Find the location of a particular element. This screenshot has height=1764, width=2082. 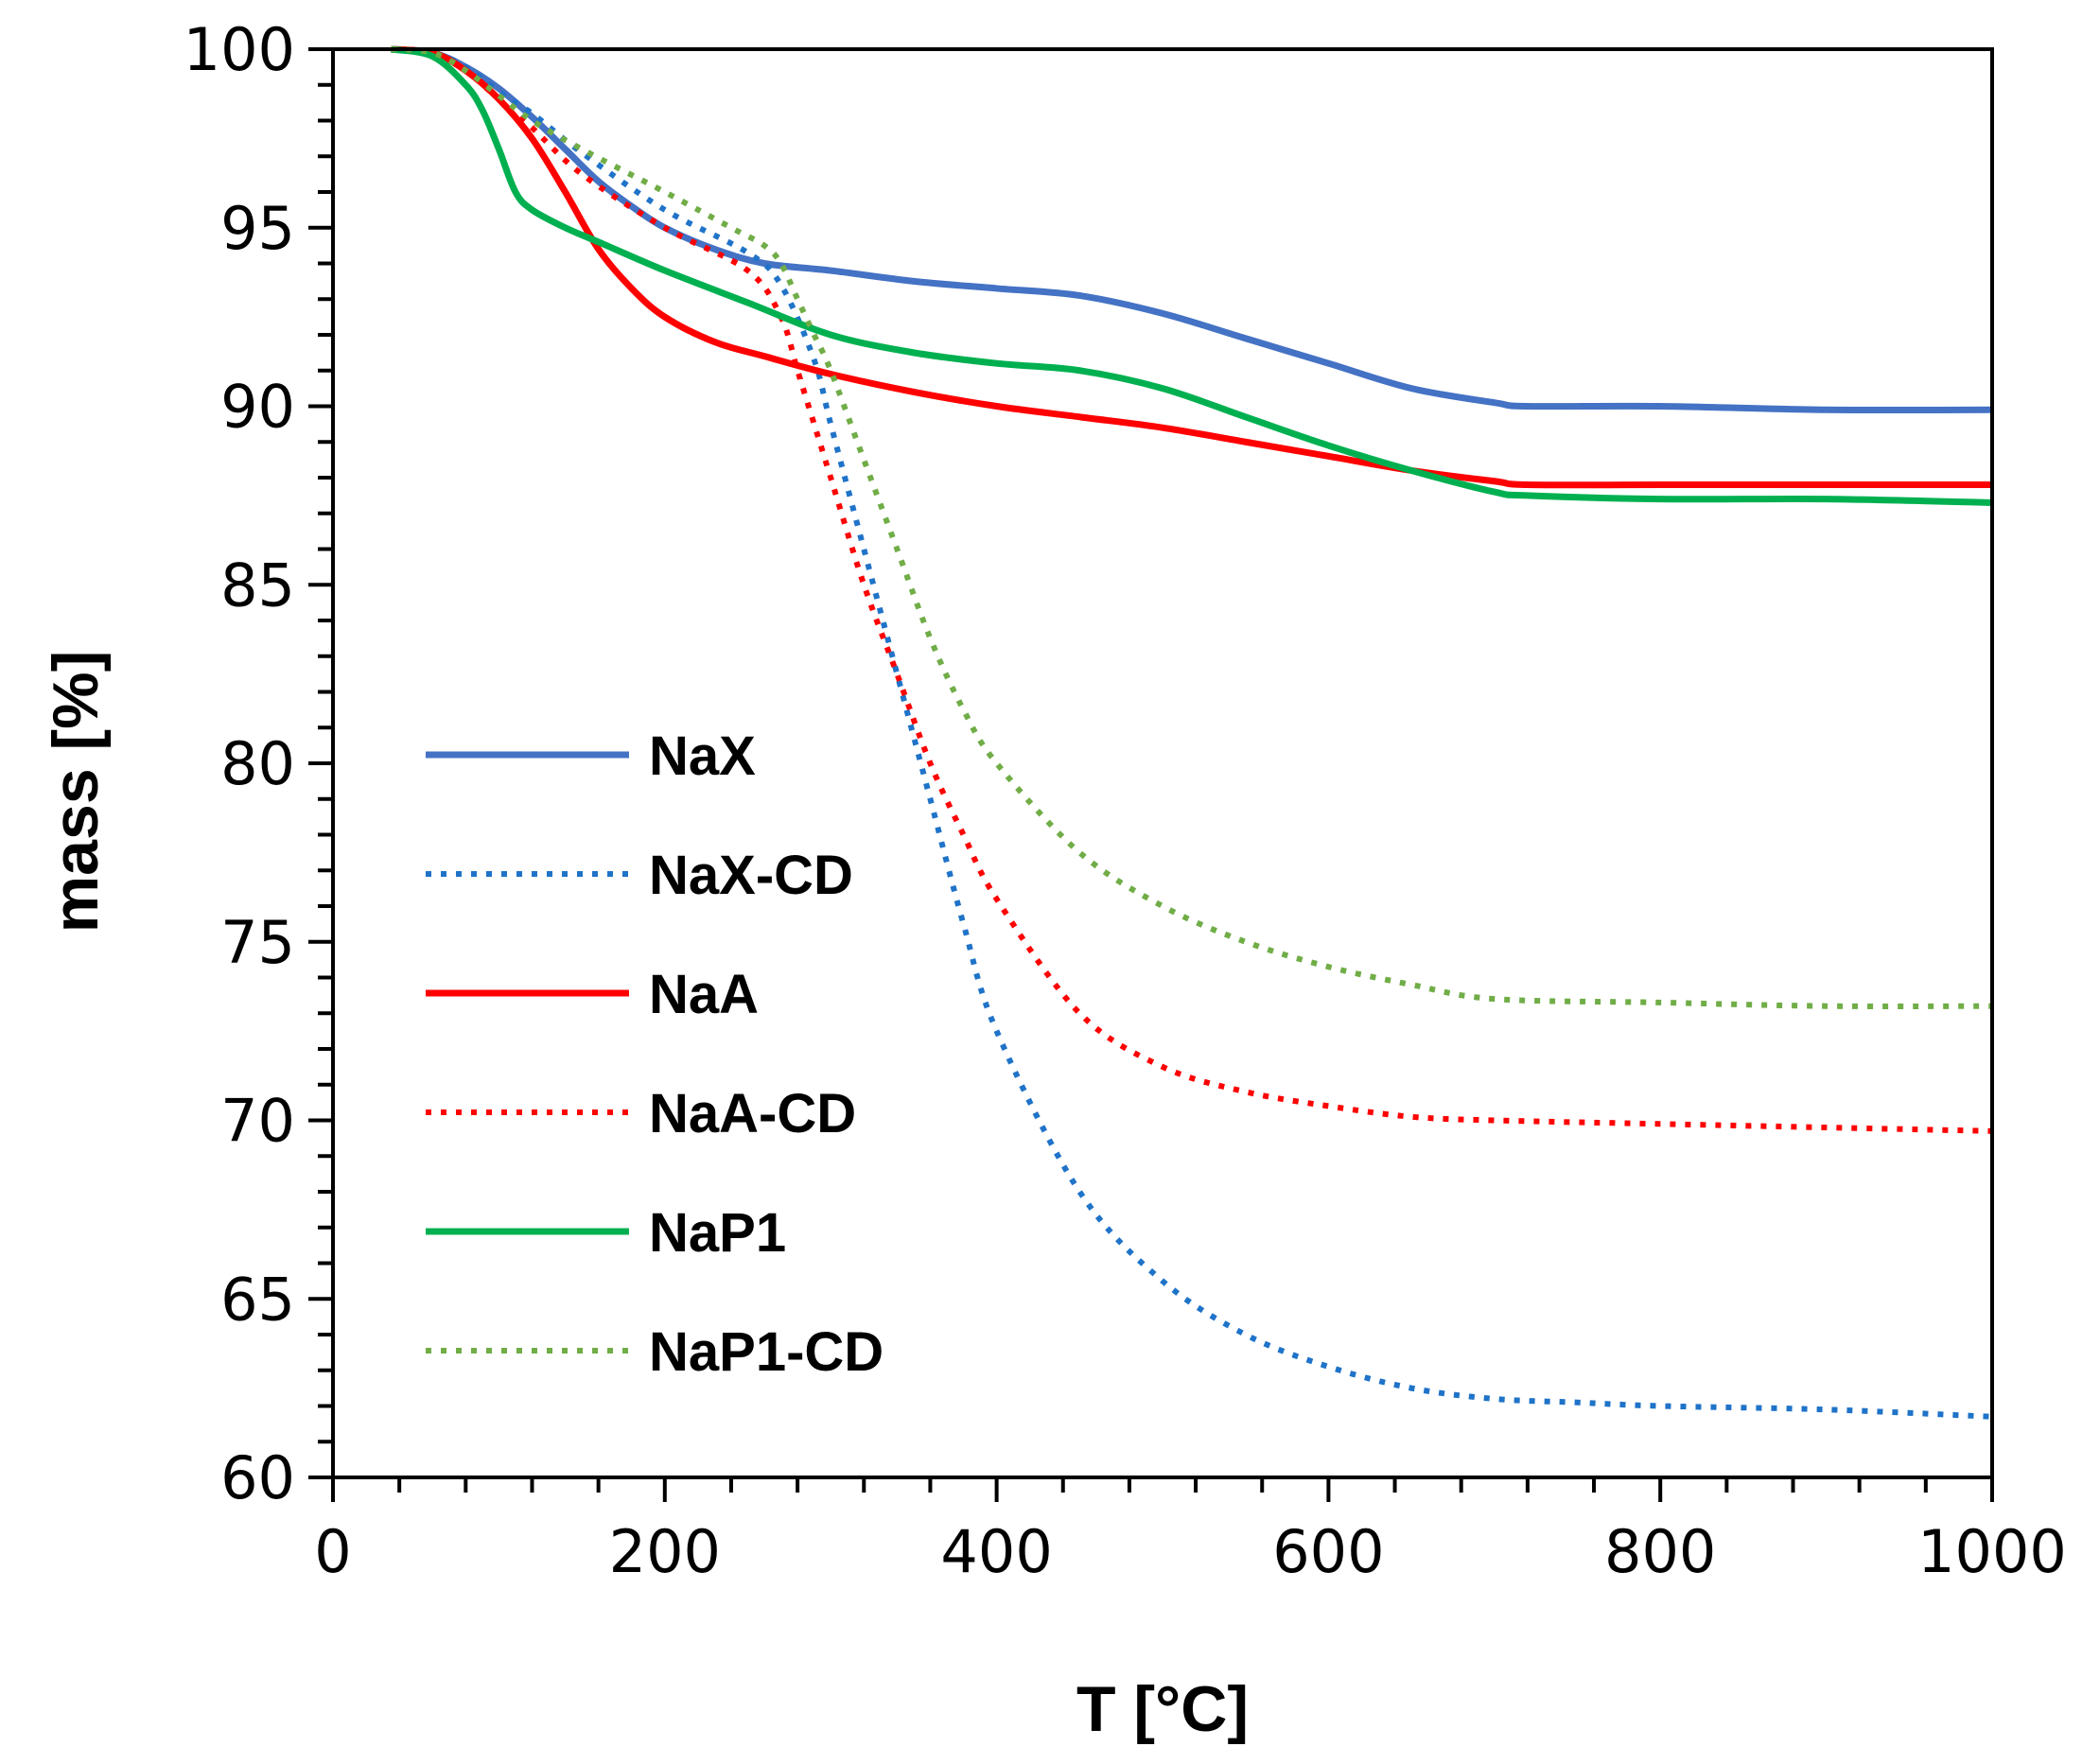

legend-label-nap1: NaP1 is located at coordinates (717, 1233).